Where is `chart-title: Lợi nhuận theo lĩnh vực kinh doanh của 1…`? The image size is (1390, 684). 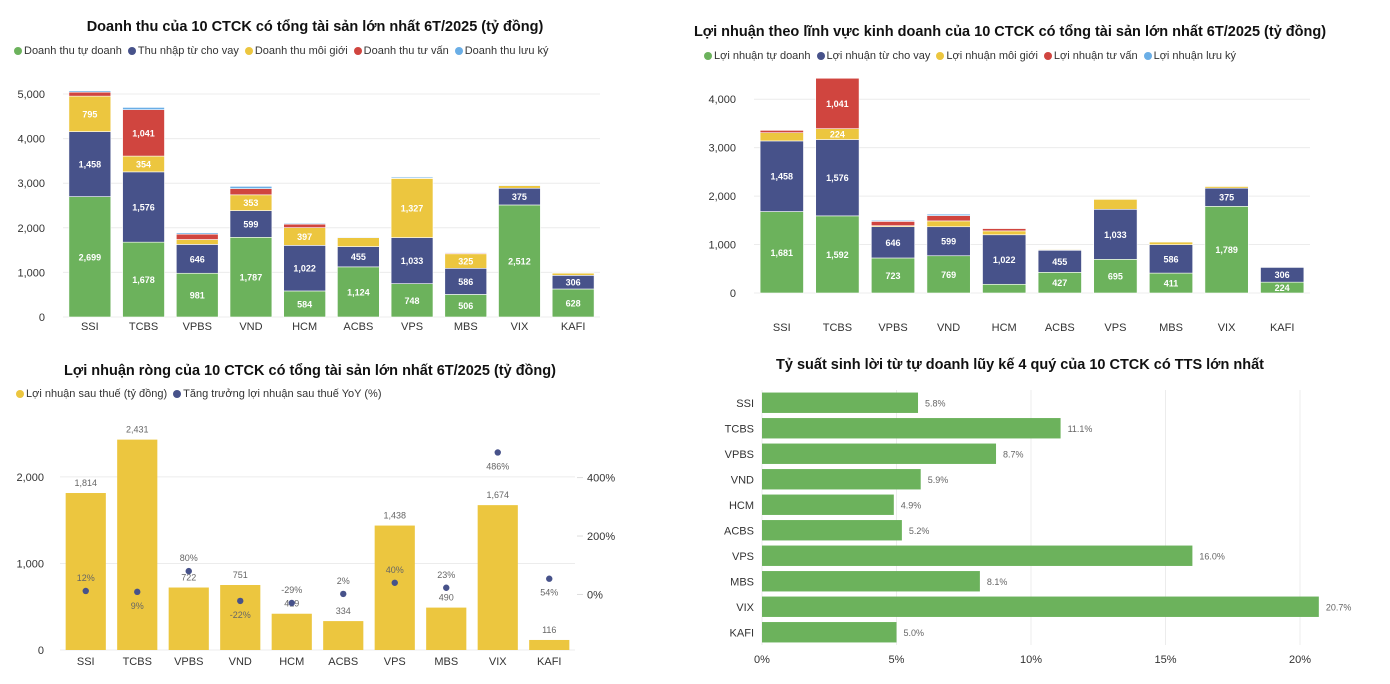
chart-title: Lợi nhuận theo lĩnh vực kinh doanh của 1… is located at coordinates (1010, 32).